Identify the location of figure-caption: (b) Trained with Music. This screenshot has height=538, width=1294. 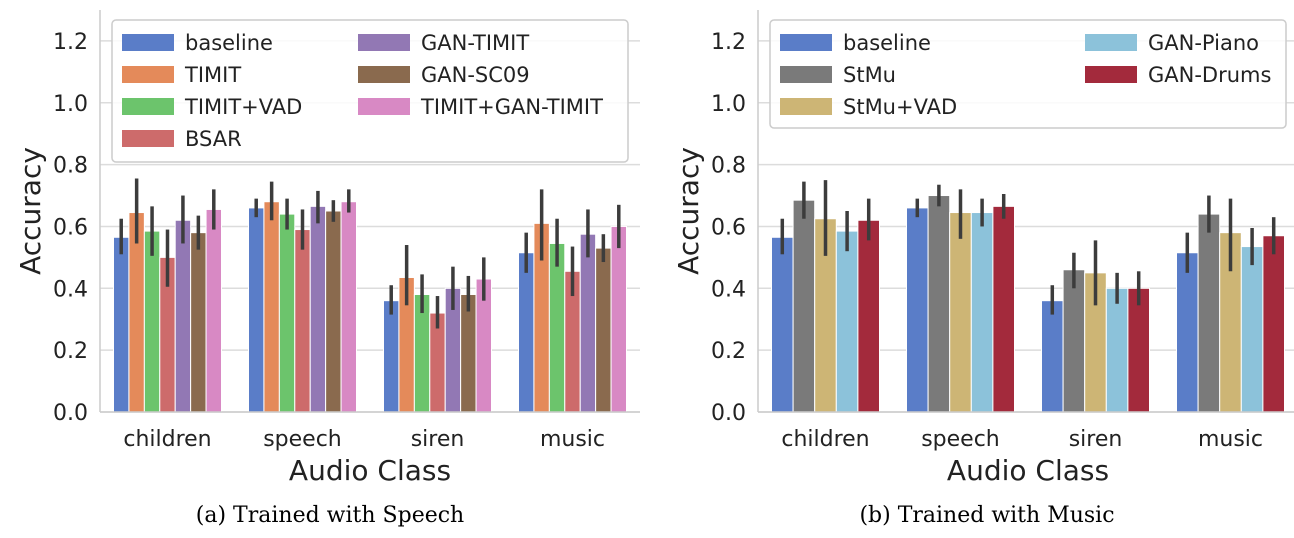
(986, 515).